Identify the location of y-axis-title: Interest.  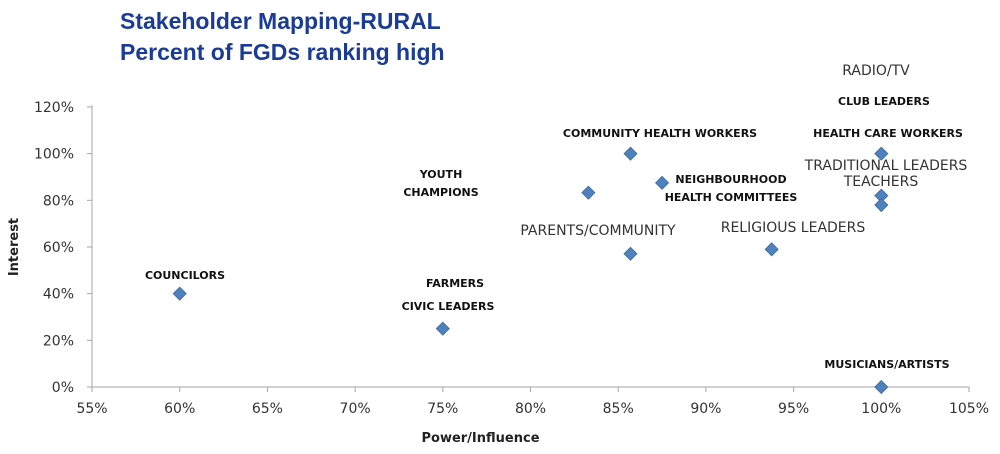
(14, 247).